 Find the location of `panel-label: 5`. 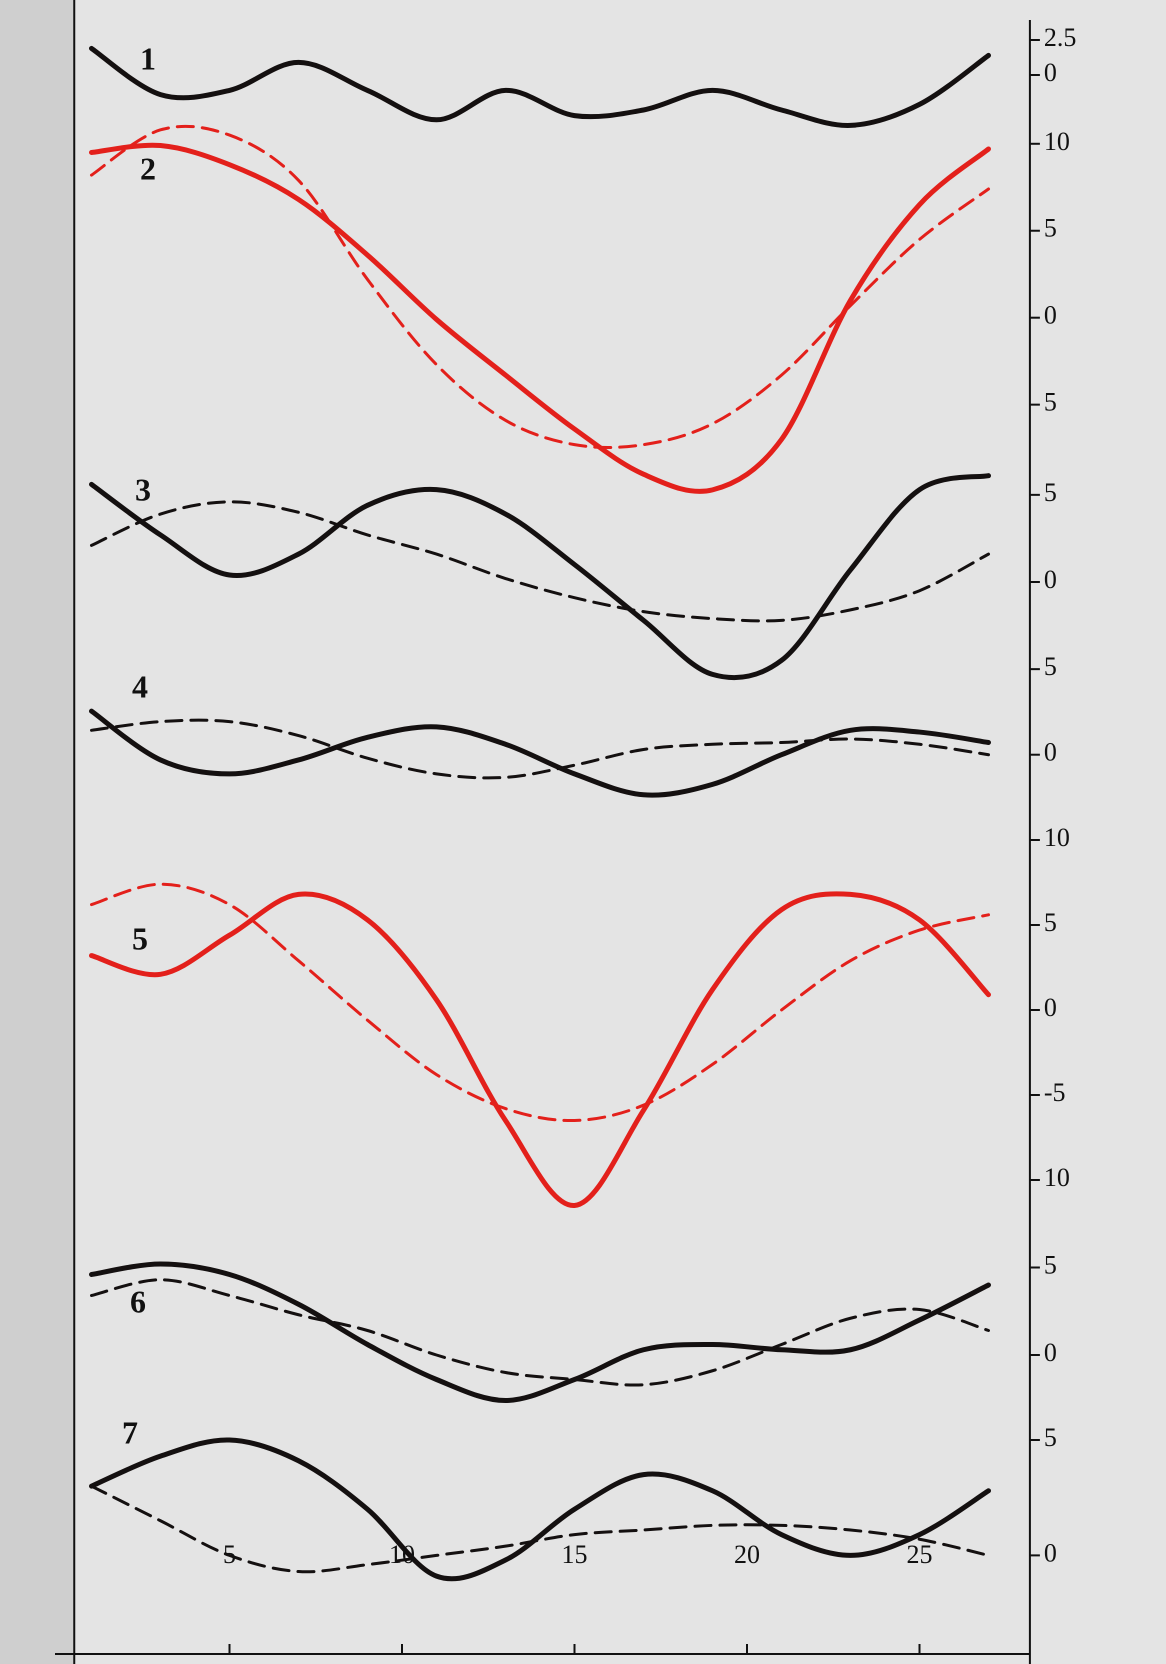

panel-label: 5 is located at coordinates (140, 938).